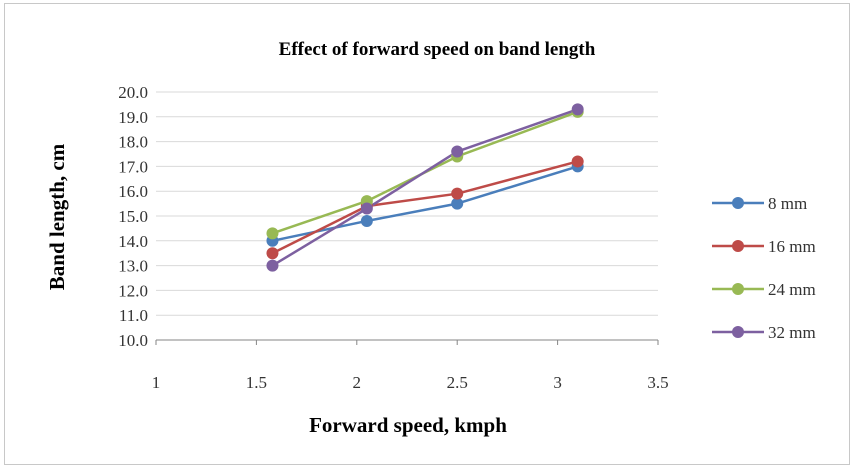 This screenshot has height=468, width=854. I want to click on y-tick-label: 13.0, so click(133, 266).